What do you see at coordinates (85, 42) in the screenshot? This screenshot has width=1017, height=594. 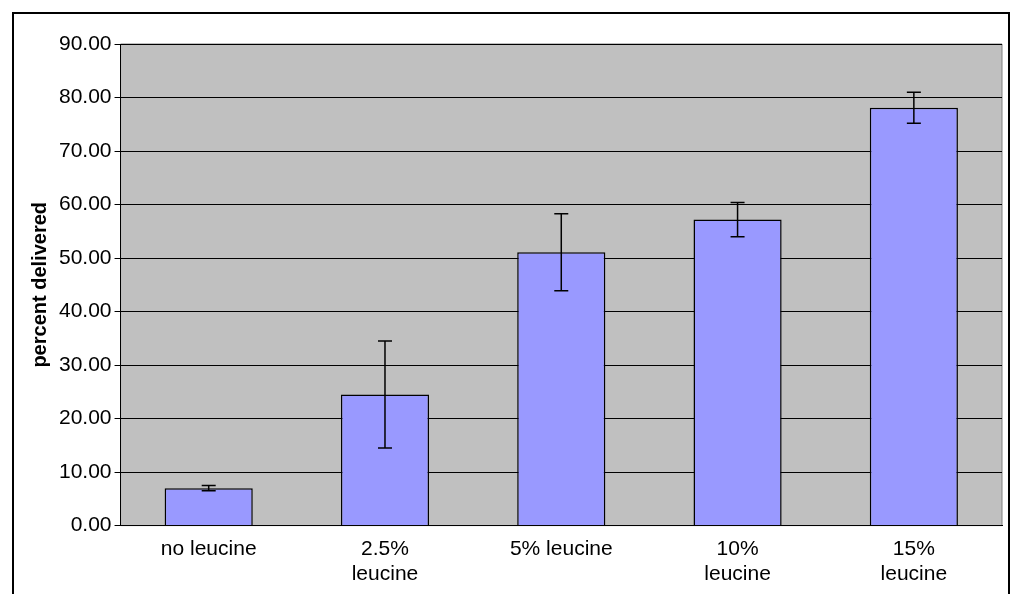 I see `y-tick-label: 90.00` at bounding box center [85, 42].